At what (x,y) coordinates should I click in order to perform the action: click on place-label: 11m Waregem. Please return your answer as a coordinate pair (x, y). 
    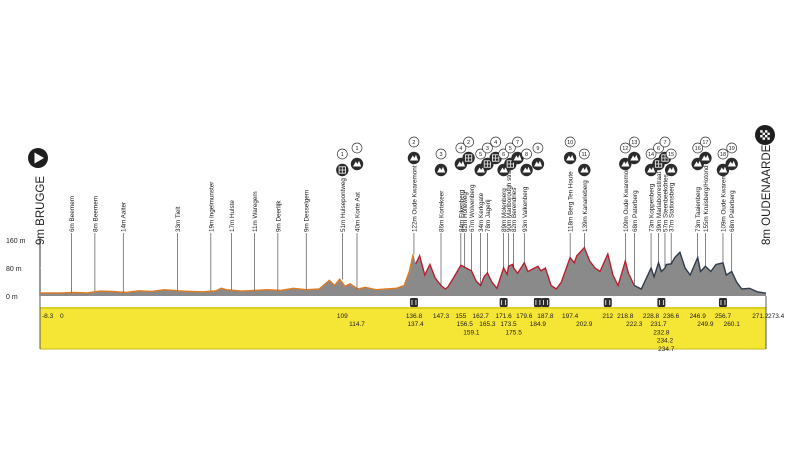
    Looking at the image, I should click on (255, 211).